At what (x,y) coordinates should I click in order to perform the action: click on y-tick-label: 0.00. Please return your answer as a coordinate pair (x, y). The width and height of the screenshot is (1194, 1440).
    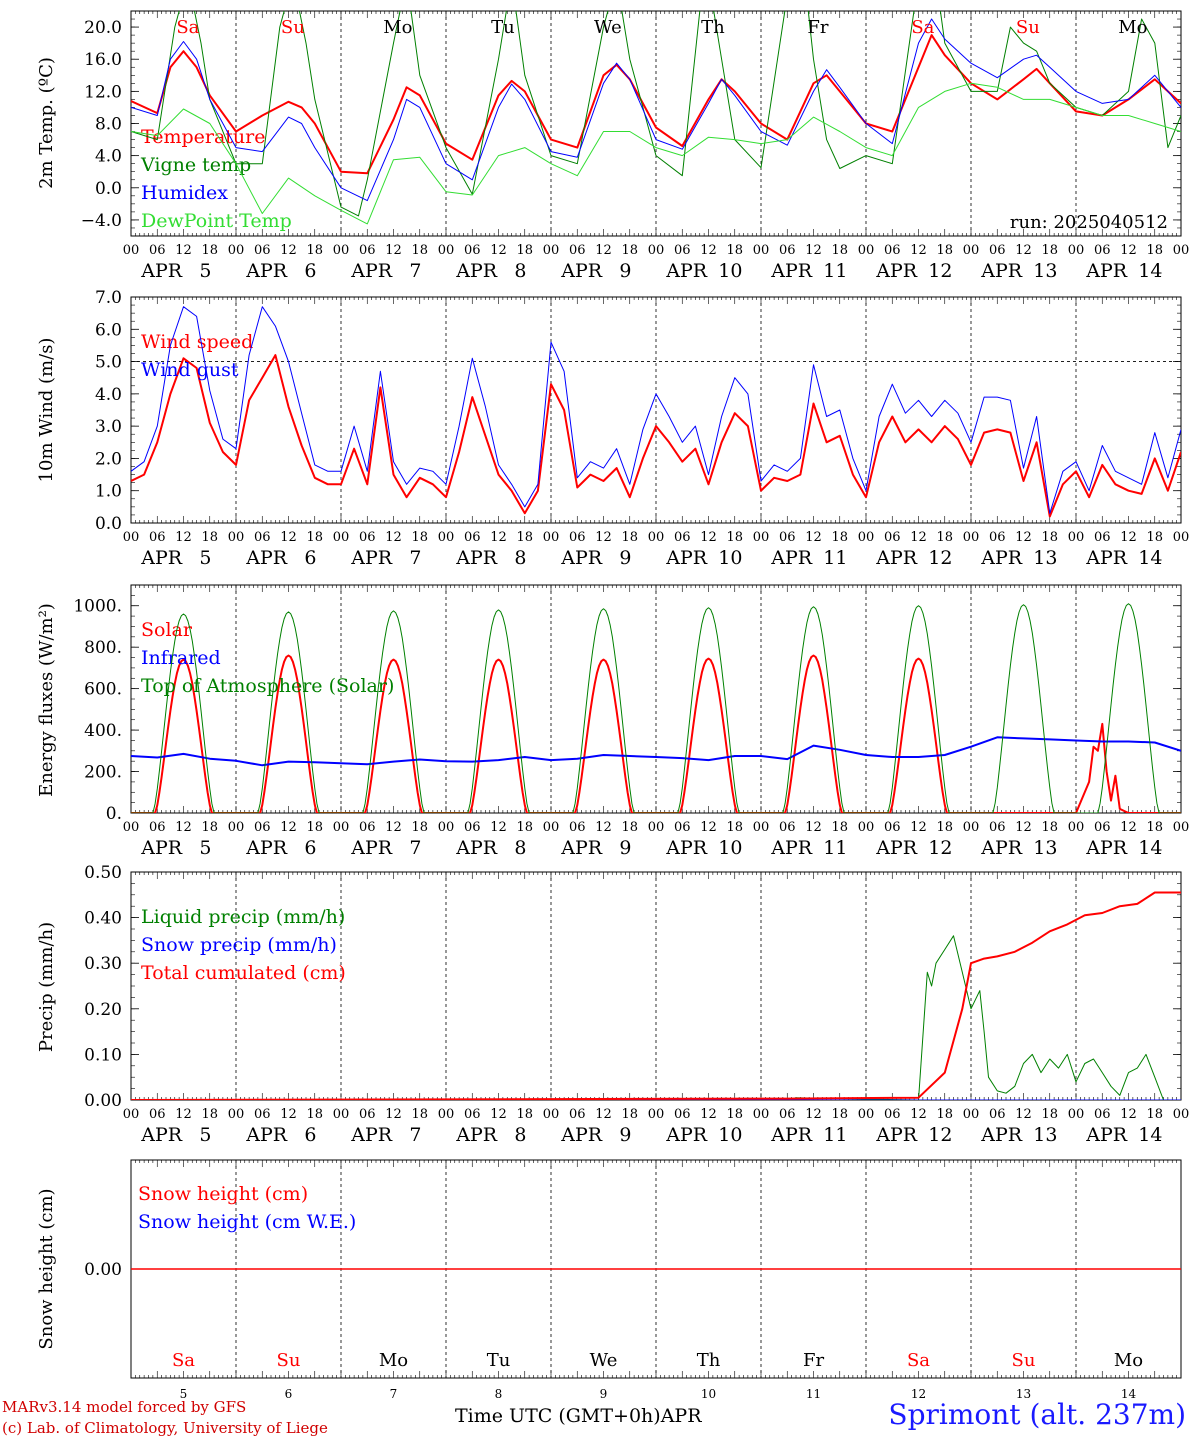
    Looking at the image, I should click on (103, 1270).